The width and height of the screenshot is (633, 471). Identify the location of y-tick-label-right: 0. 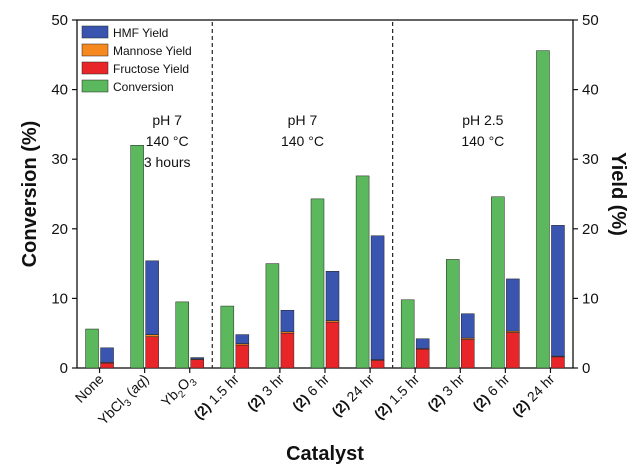
(586, 368).